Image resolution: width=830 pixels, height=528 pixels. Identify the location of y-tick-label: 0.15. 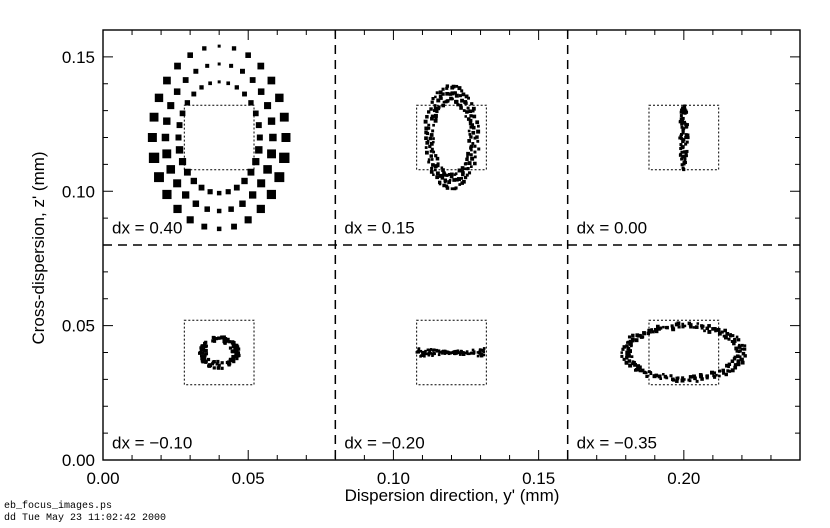
(78, 57).